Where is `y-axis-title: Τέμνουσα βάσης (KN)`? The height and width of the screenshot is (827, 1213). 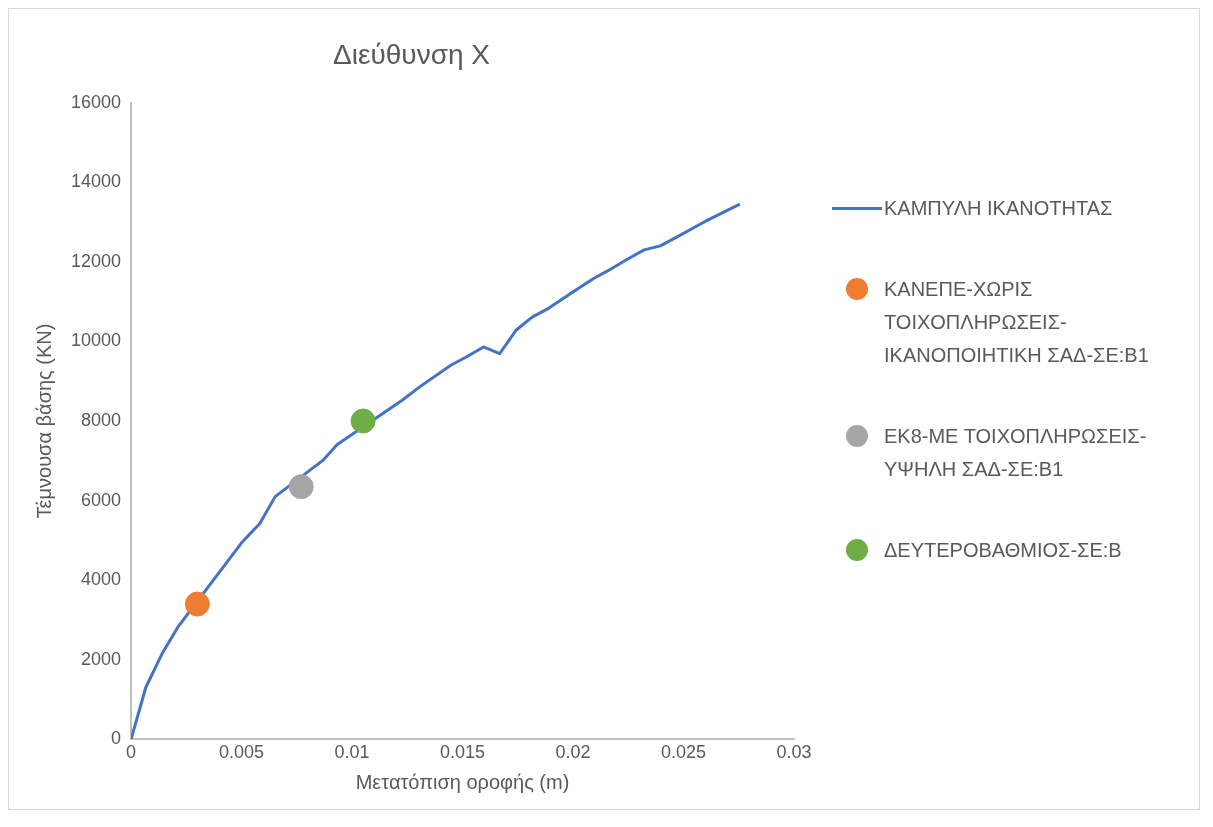
y-axis-title: Τέμνουσα βάσης (KN) is located at coordinates (43, 421).